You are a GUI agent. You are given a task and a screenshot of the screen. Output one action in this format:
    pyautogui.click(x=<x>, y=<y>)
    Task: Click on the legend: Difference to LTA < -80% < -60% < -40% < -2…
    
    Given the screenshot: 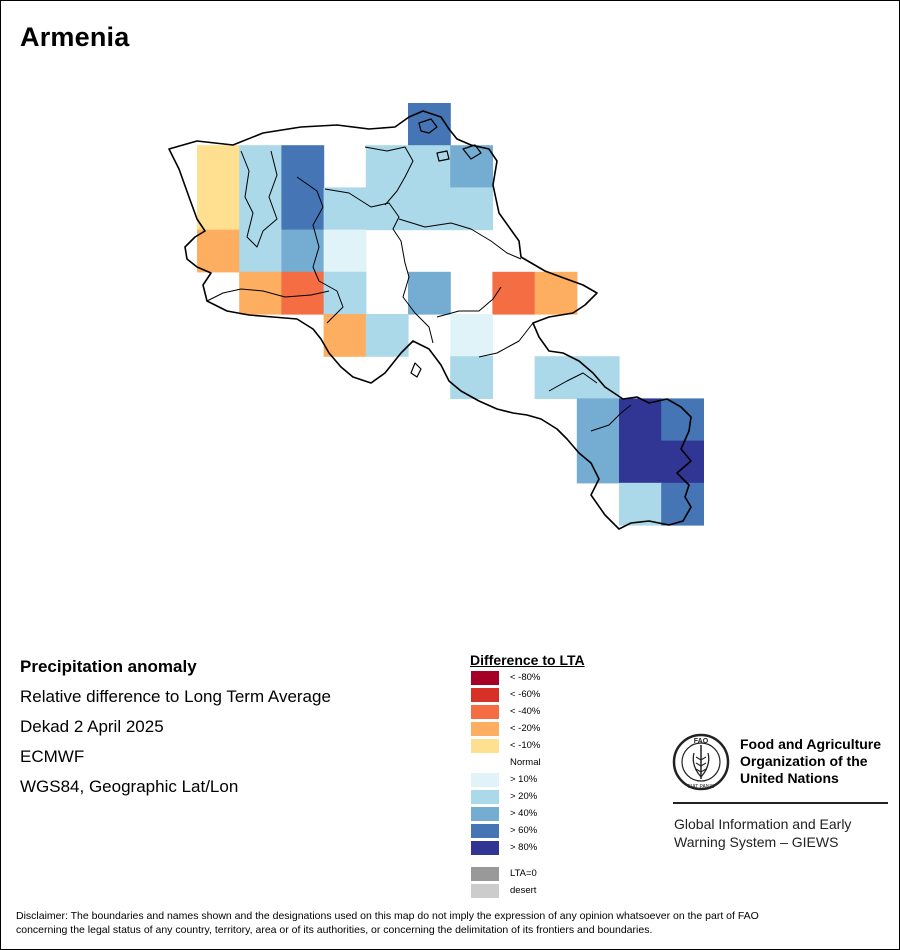 What is the action you would take?
    pyautogui.click(x=527, y=776)
    